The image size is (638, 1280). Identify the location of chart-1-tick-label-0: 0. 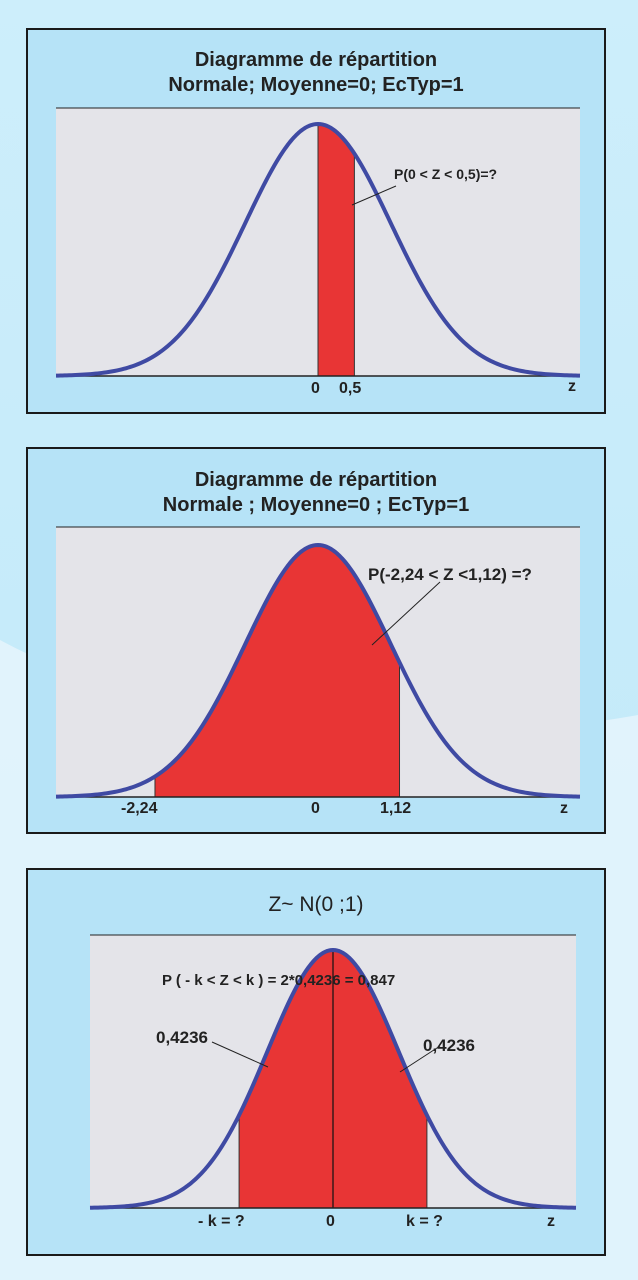
(315, 388).